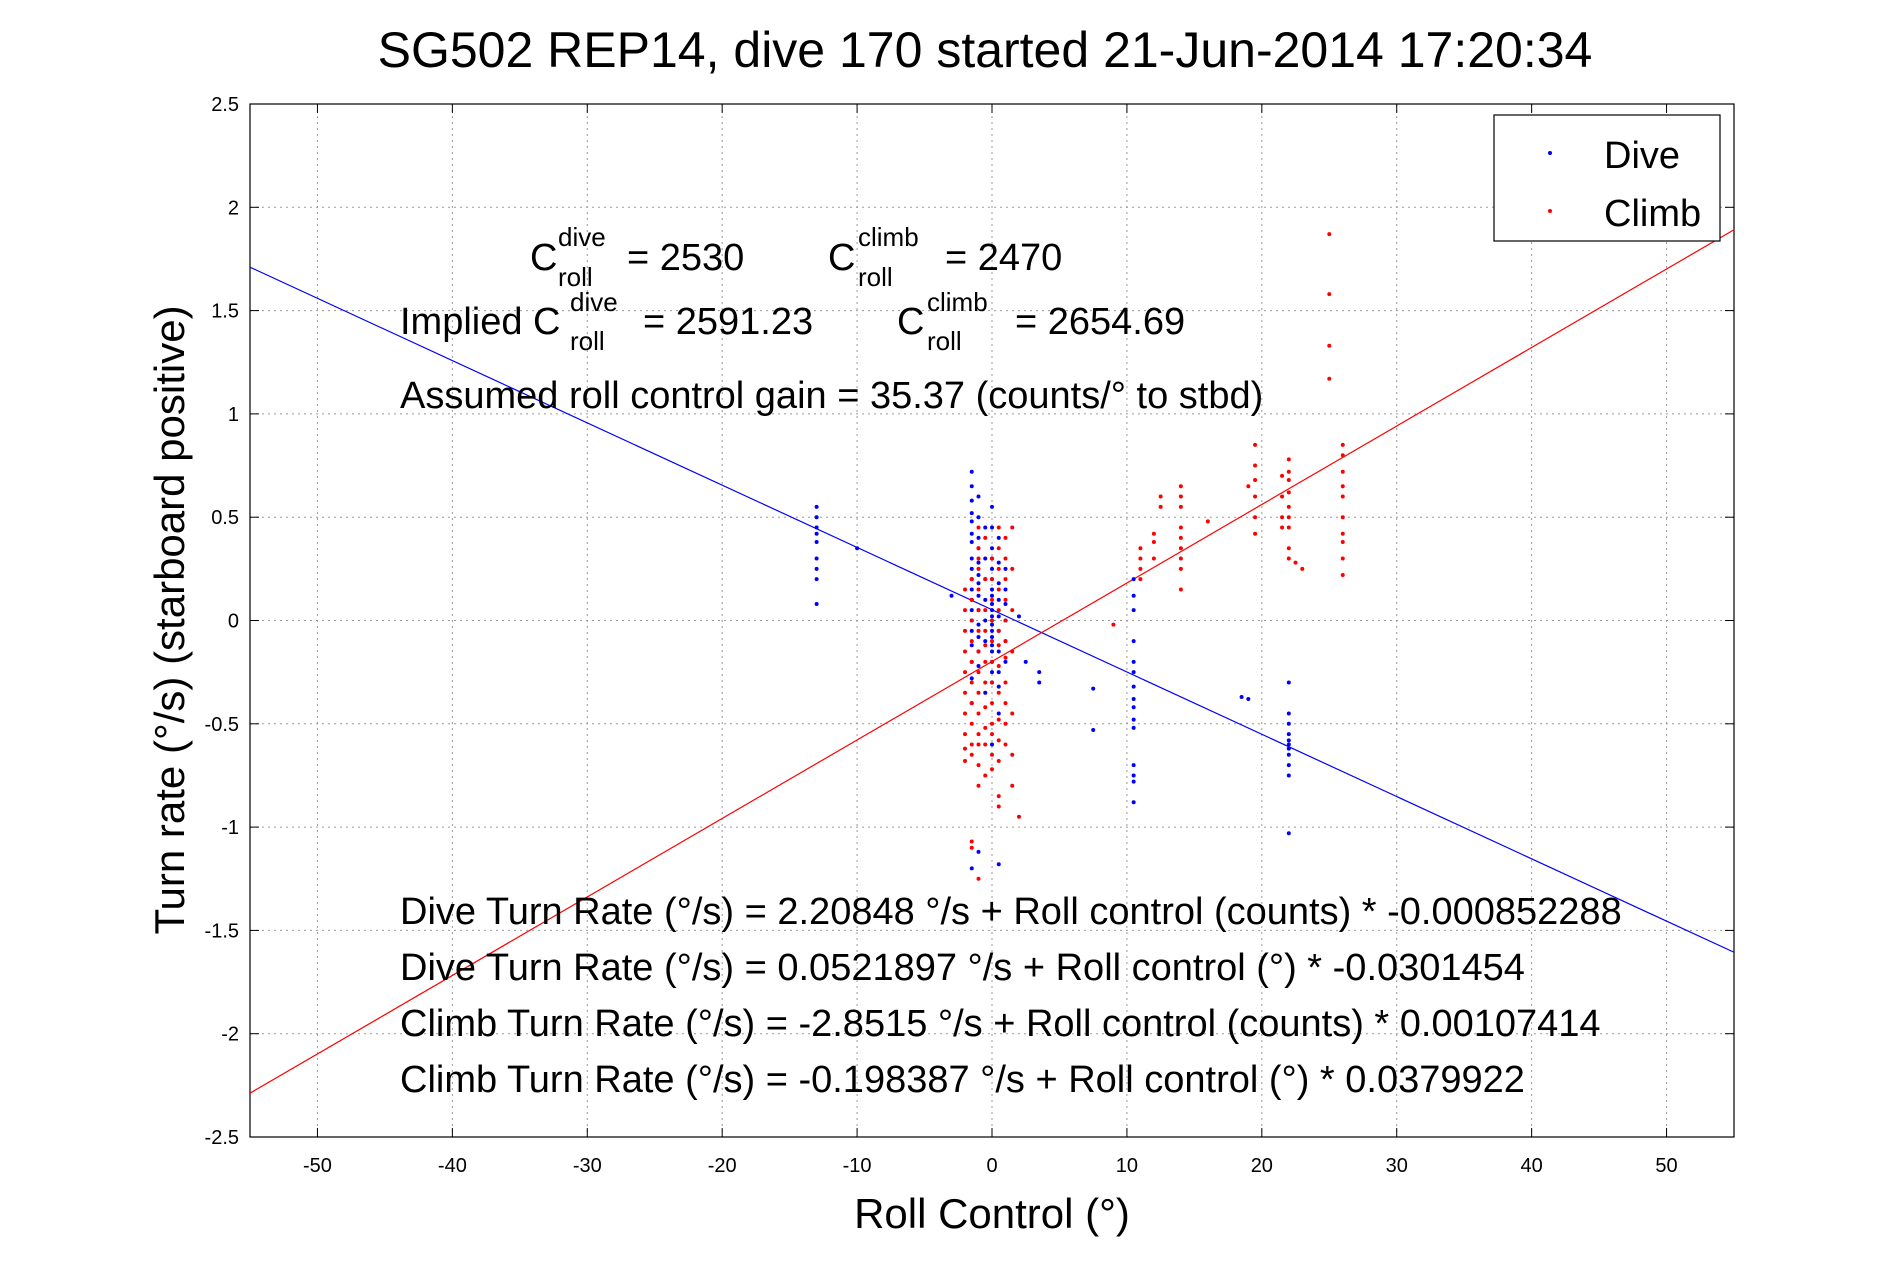  Describe the element at coordinates (452, 1166) in the screenshot. I see `x-tick-label: -40` at that location.